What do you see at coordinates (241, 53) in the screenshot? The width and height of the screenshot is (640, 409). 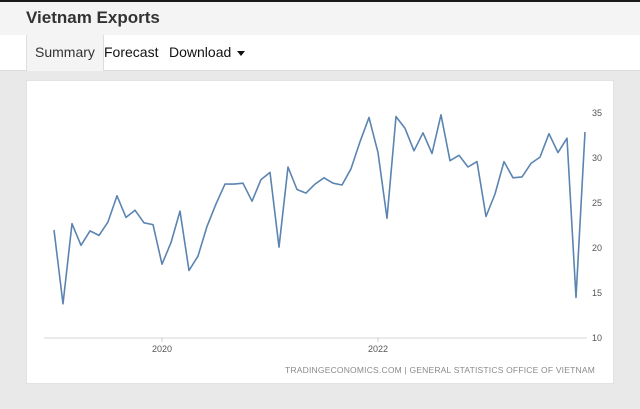 I see `caret-down-icon` at bounding box center [241, 53].